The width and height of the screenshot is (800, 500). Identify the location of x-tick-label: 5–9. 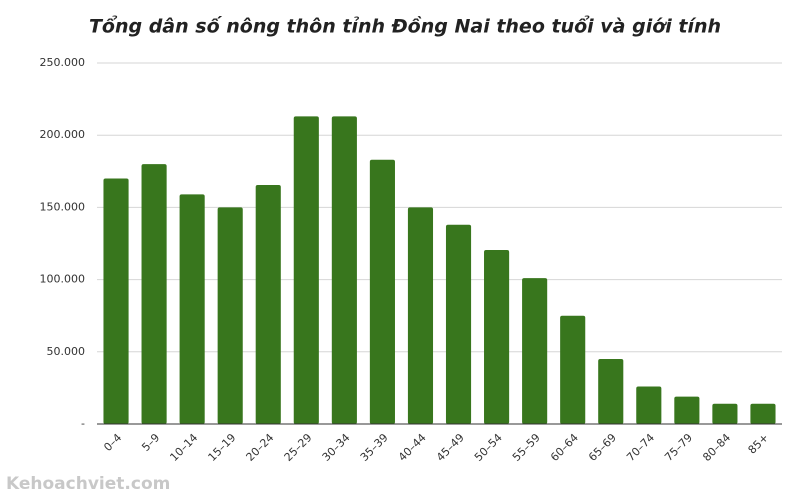
(150, 442).